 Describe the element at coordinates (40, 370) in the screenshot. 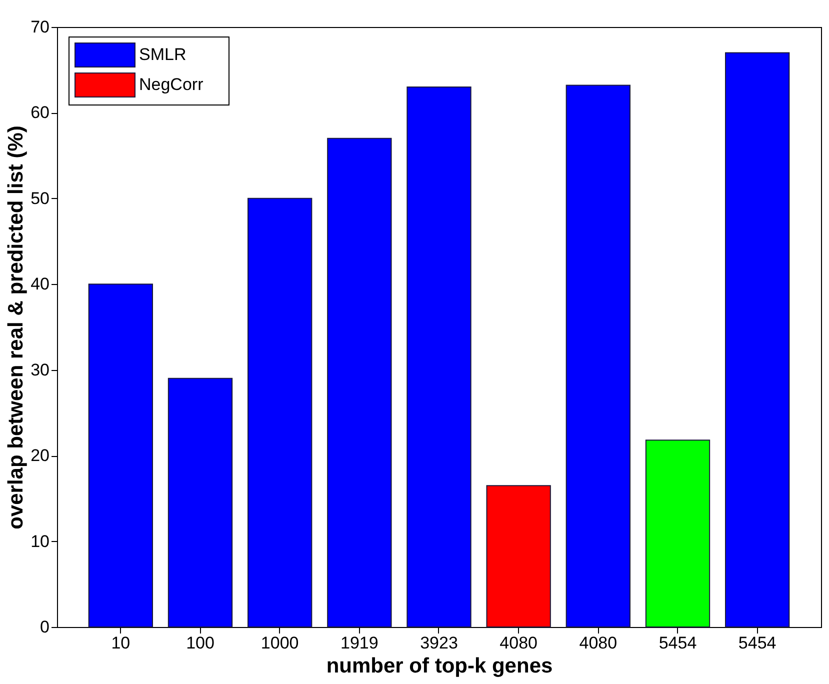

I see `y-tick-label: 30` at that location.